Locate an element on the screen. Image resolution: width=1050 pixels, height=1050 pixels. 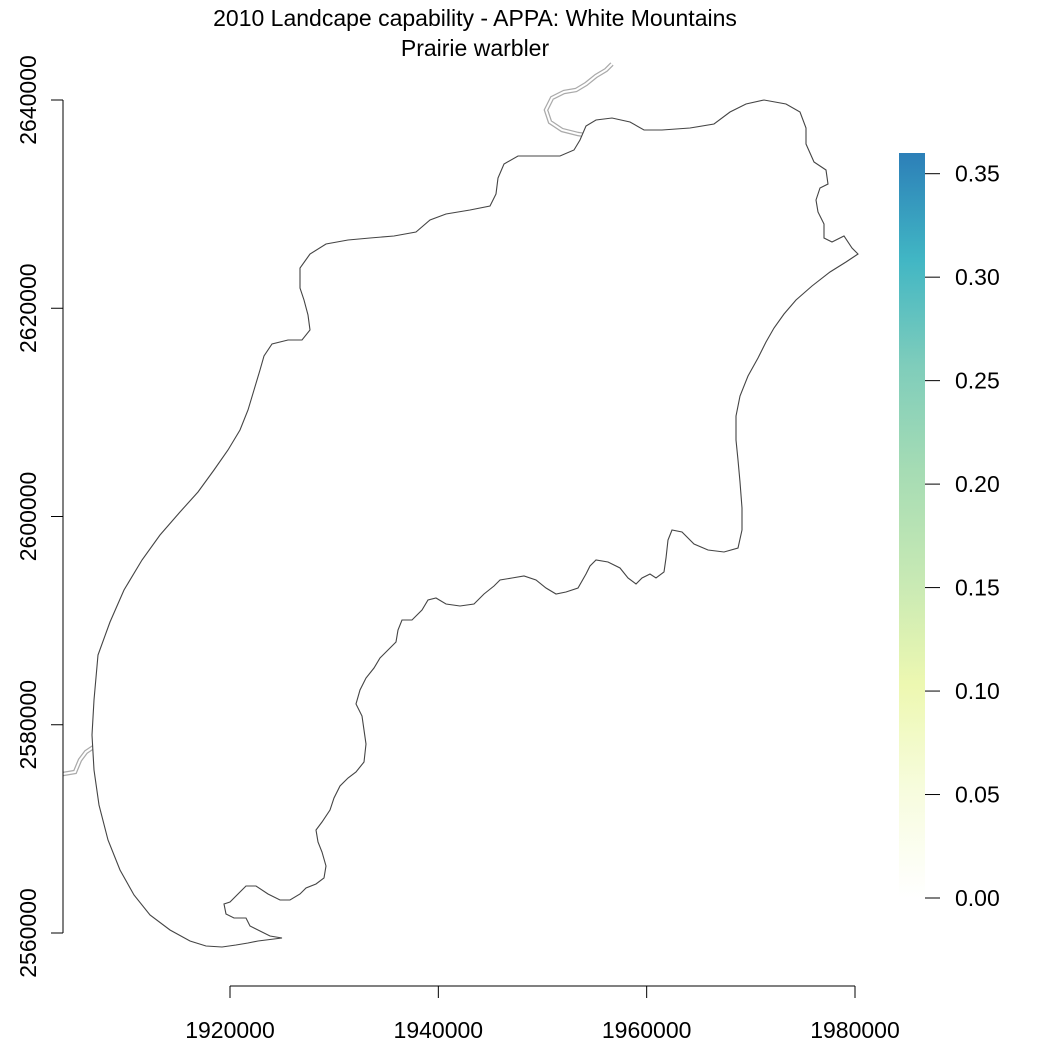
y-tick-label: 2580000 is located at coordinates (28, 725).